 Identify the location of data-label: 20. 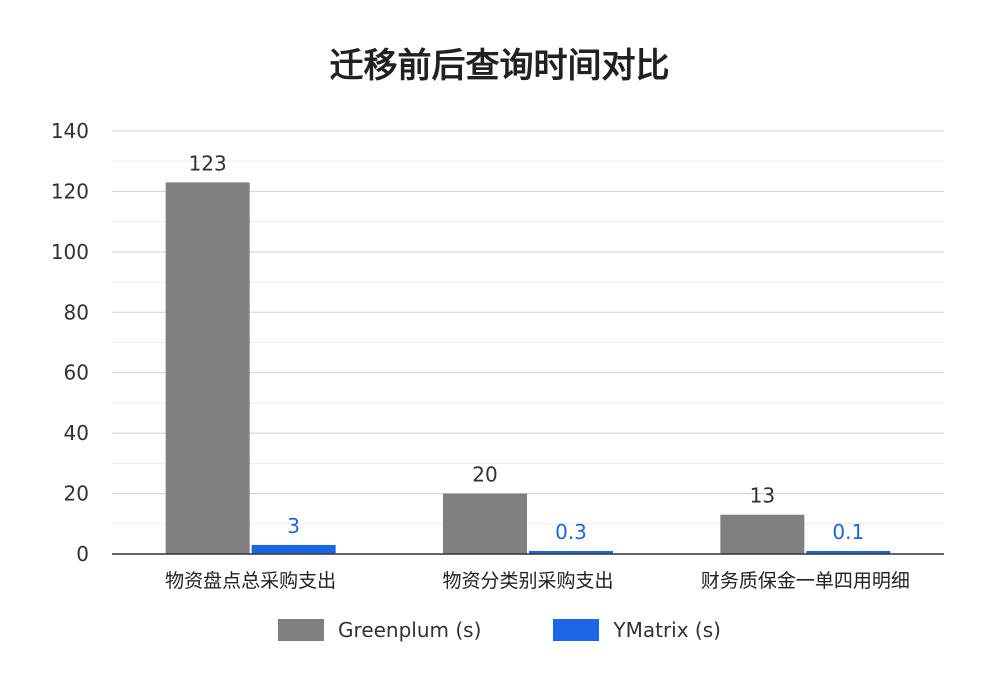
(484, 475).